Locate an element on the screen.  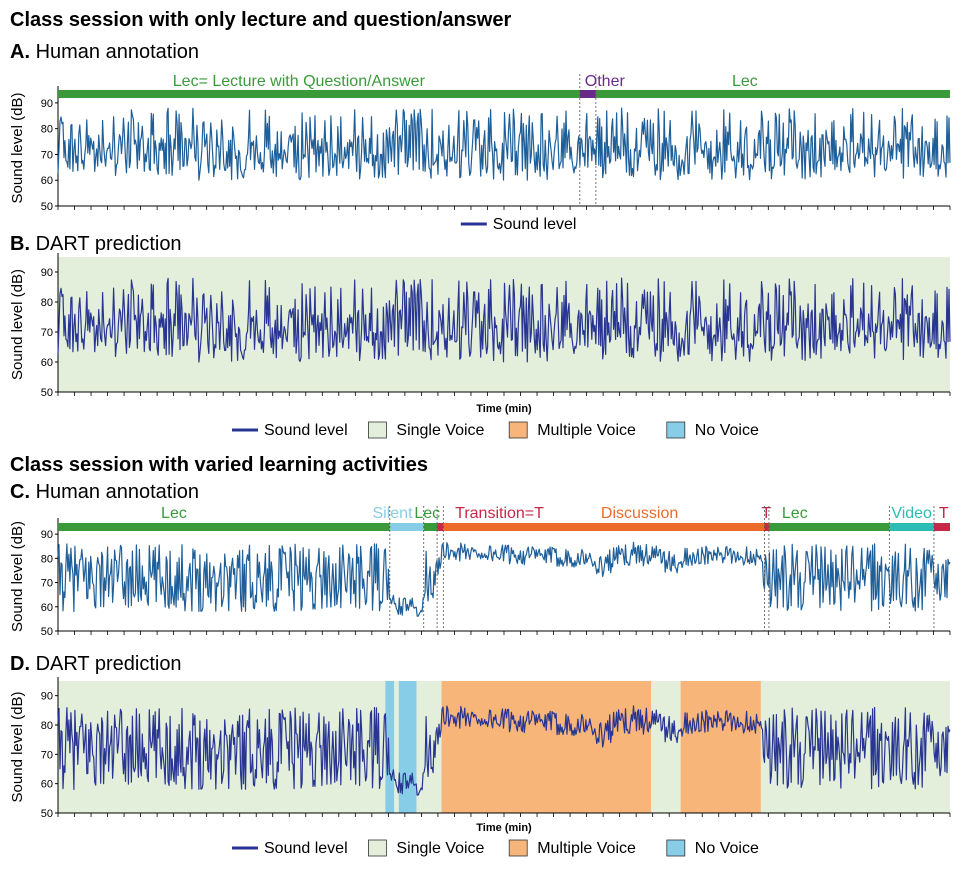
panel-c-ylabel: Sound level (dB) is located at coordinates (17, 576).